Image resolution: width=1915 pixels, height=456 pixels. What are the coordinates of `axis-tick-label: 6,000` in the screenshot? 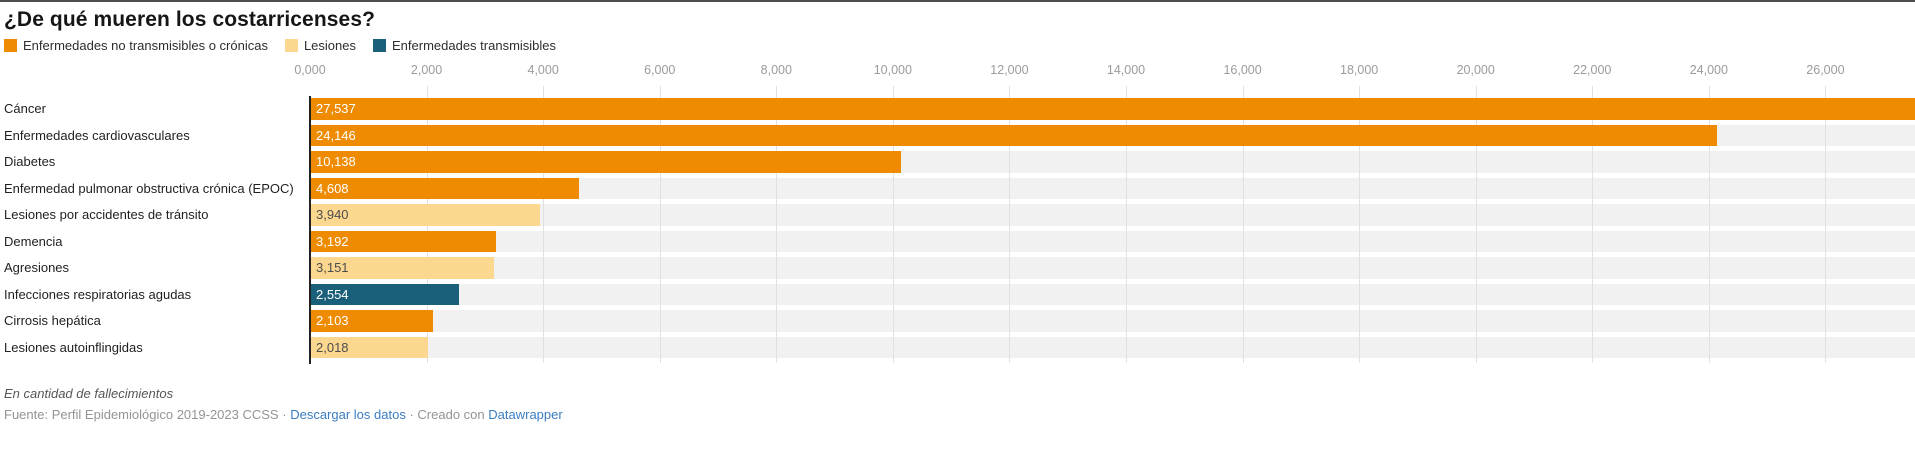 It's located at (660, 70).